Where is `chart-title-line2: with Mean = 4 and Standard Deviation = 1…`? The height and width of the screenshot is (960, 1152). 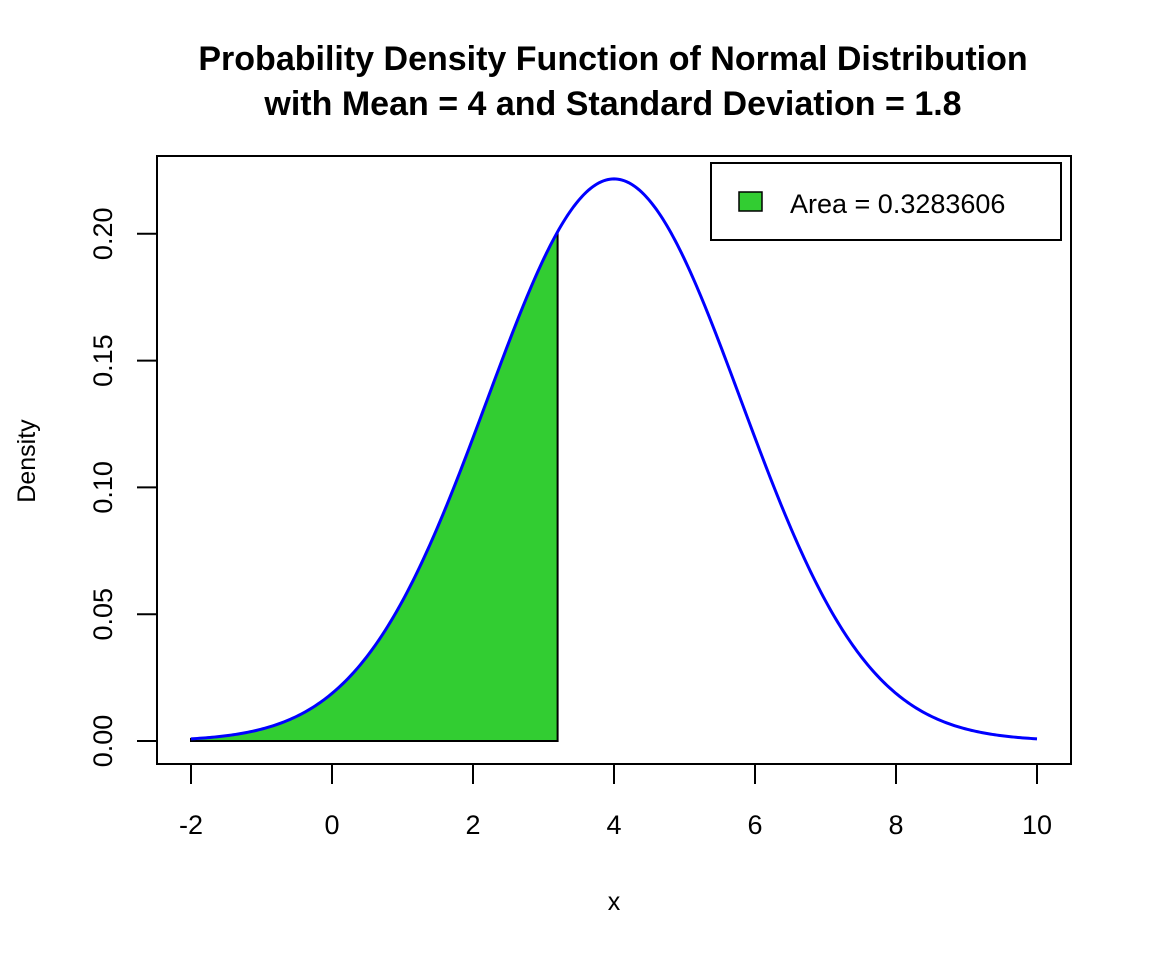 chart-title-line2: with Mean = 4 and Standard Deviation = 1… is located at coordinates (612, 104).